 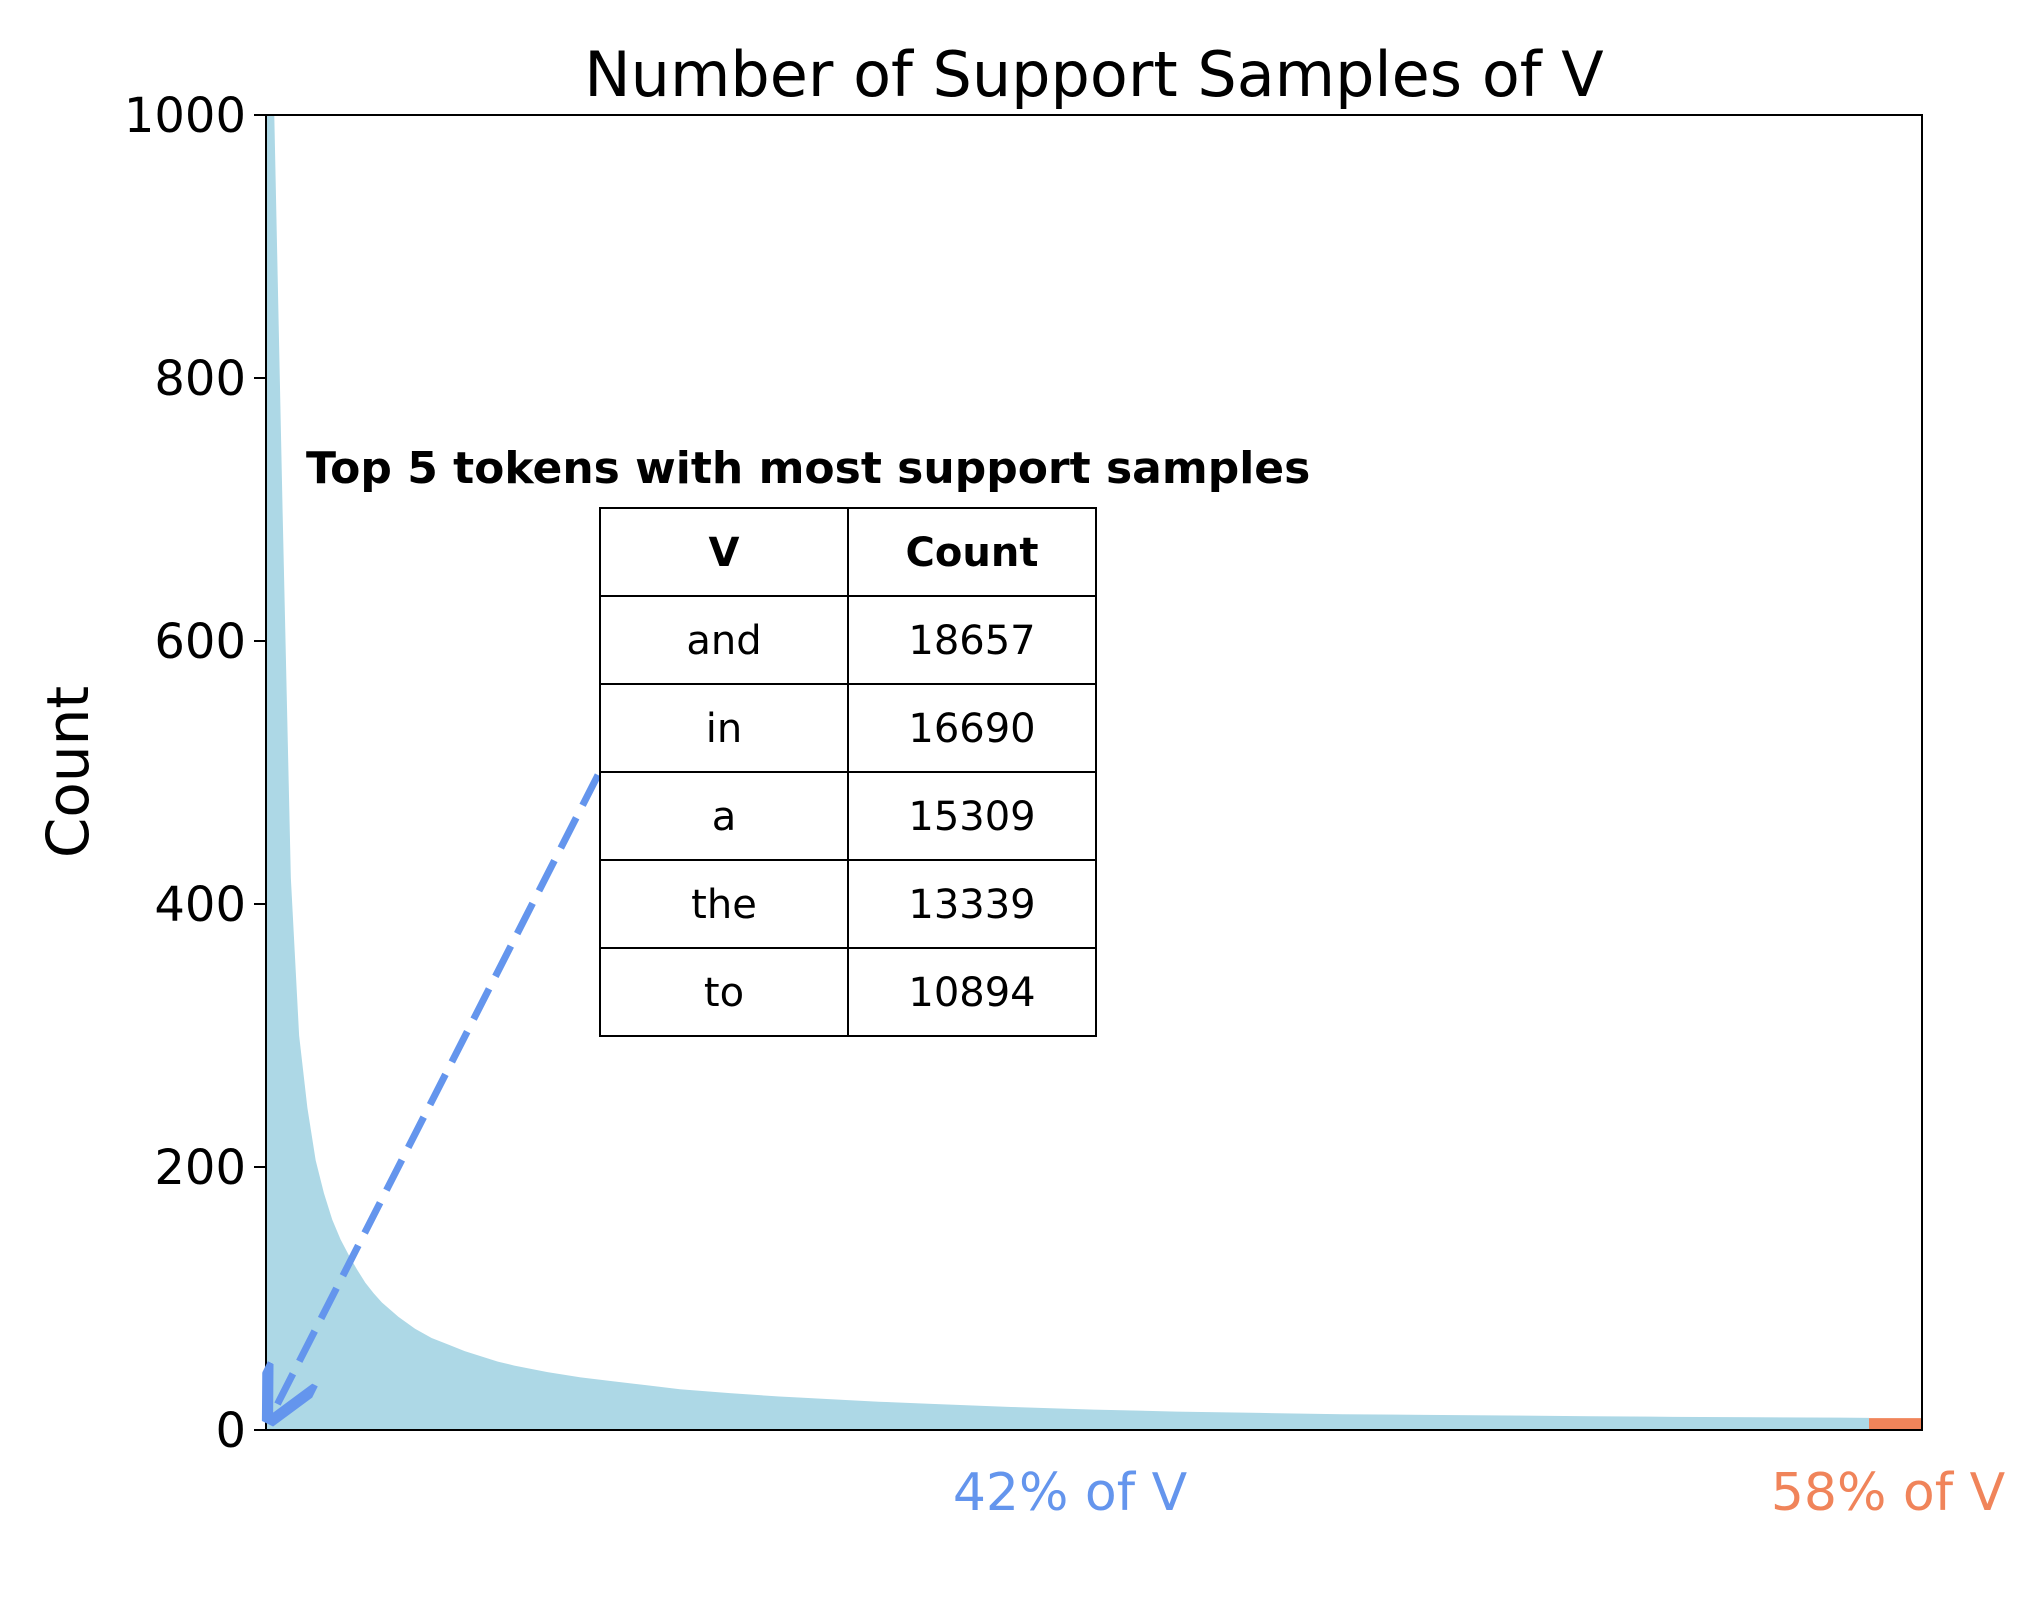 I want to click on inset-table-cell: and, so click(x=723, y=641).